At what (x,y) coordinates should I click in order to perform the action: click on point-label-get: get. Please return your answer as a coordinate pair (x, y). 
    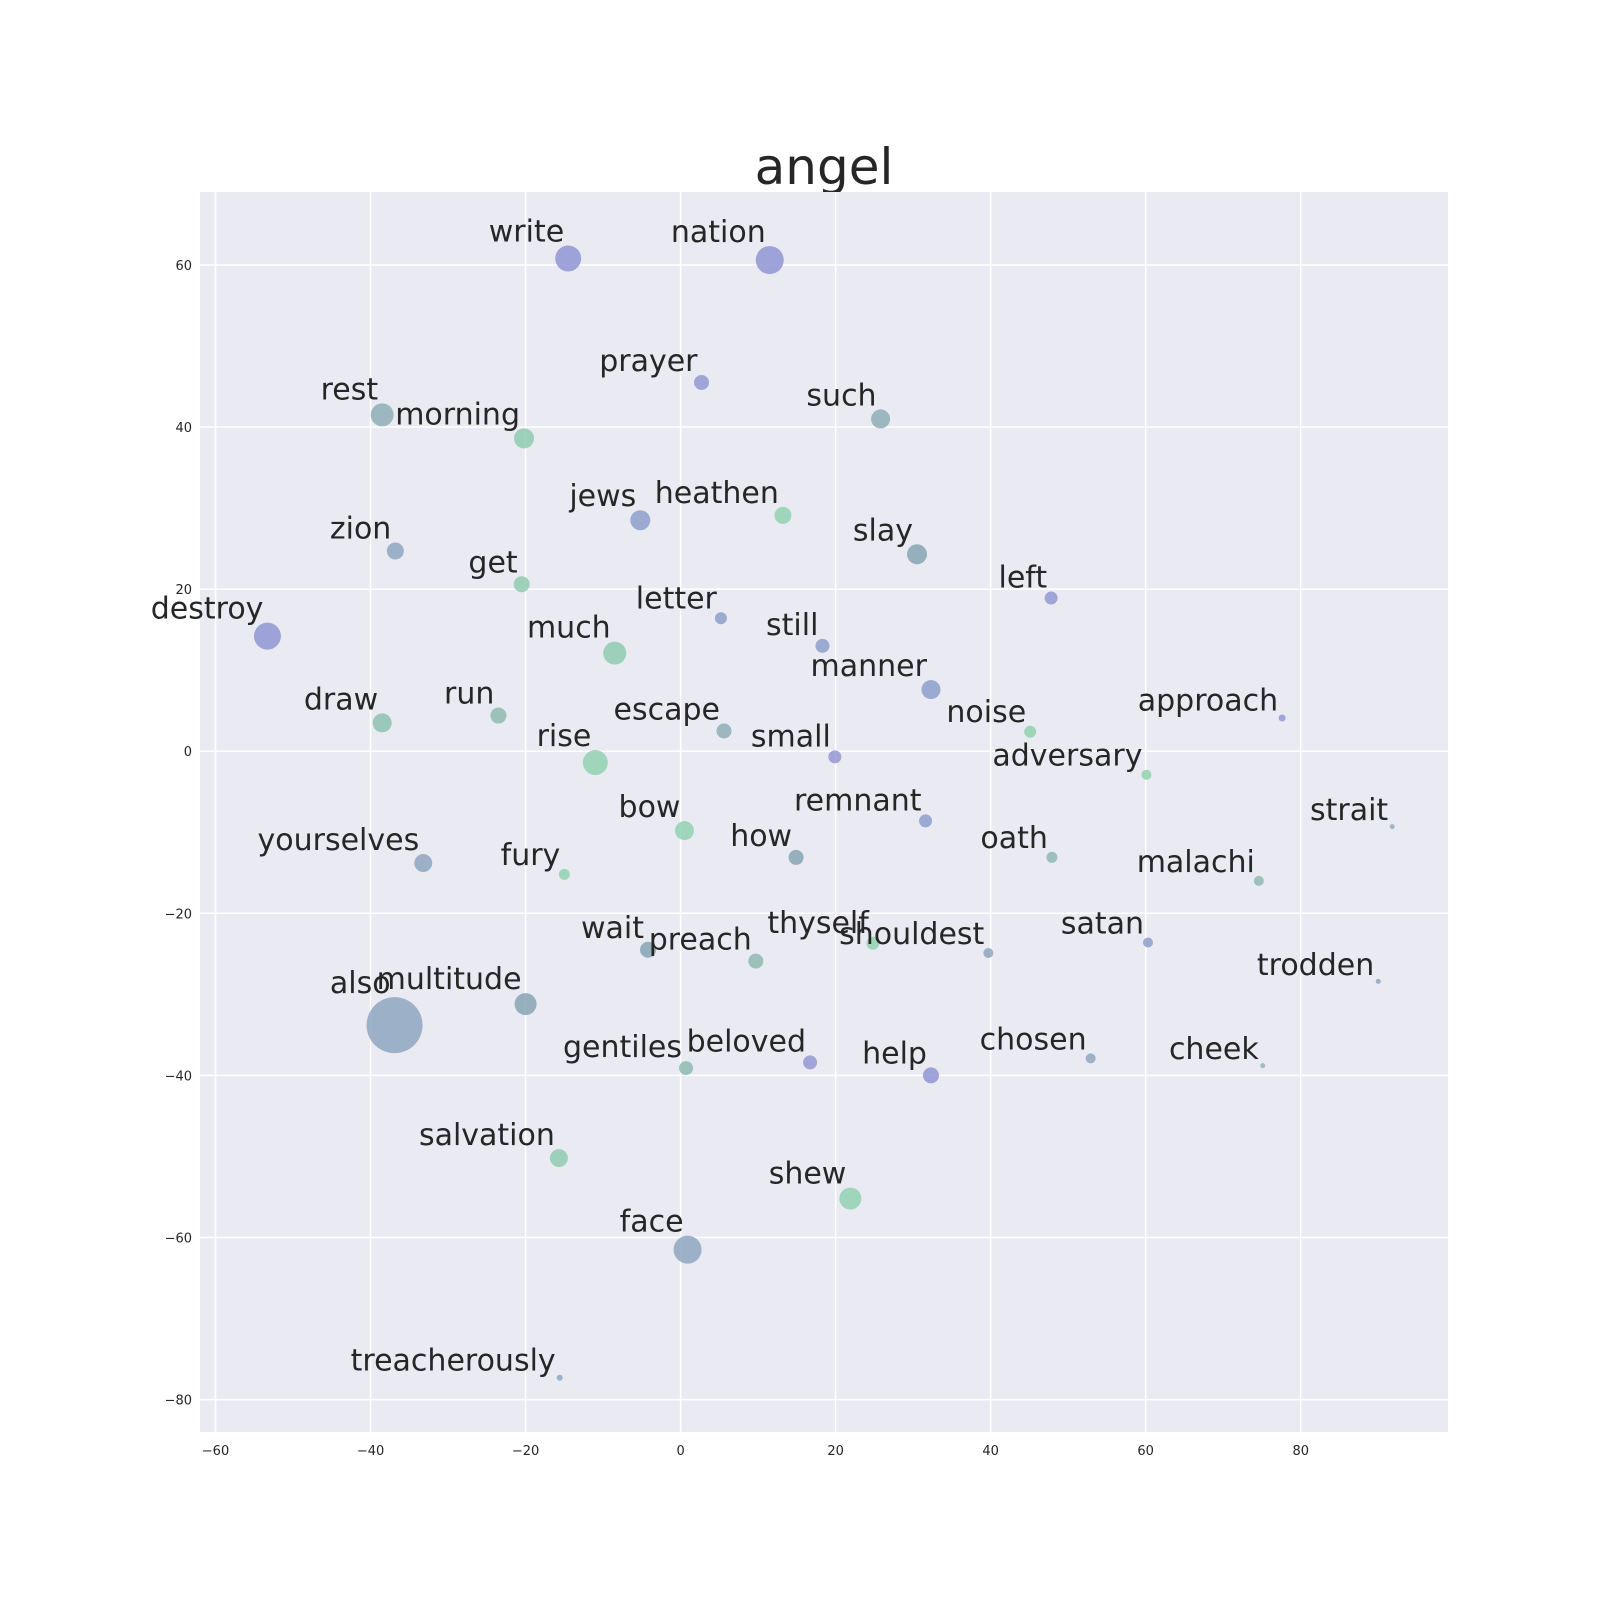
    Looking at the image, I should click on (493, 562).